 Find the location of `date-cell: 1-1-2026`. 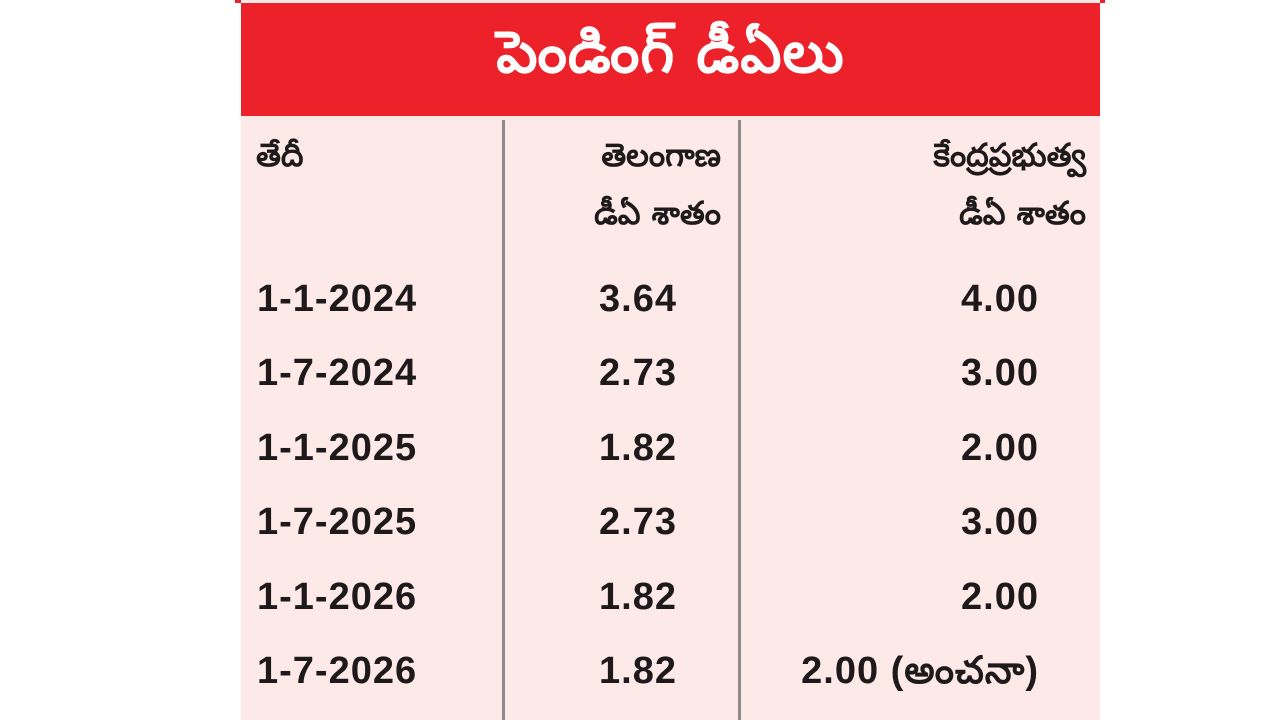

date-cell: 1-1-2026 is located at coordinates (337, 596).